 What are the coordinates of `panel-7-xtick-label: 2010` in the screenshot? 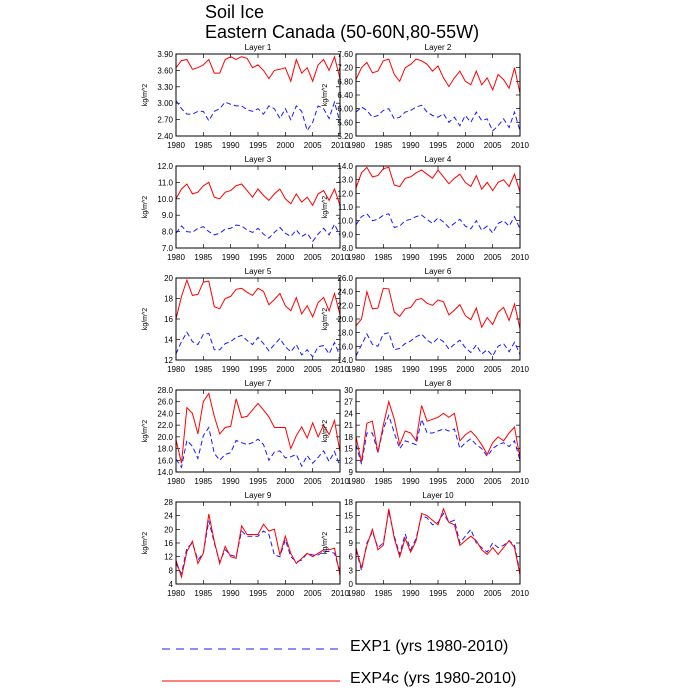 It's located at (340, 481).